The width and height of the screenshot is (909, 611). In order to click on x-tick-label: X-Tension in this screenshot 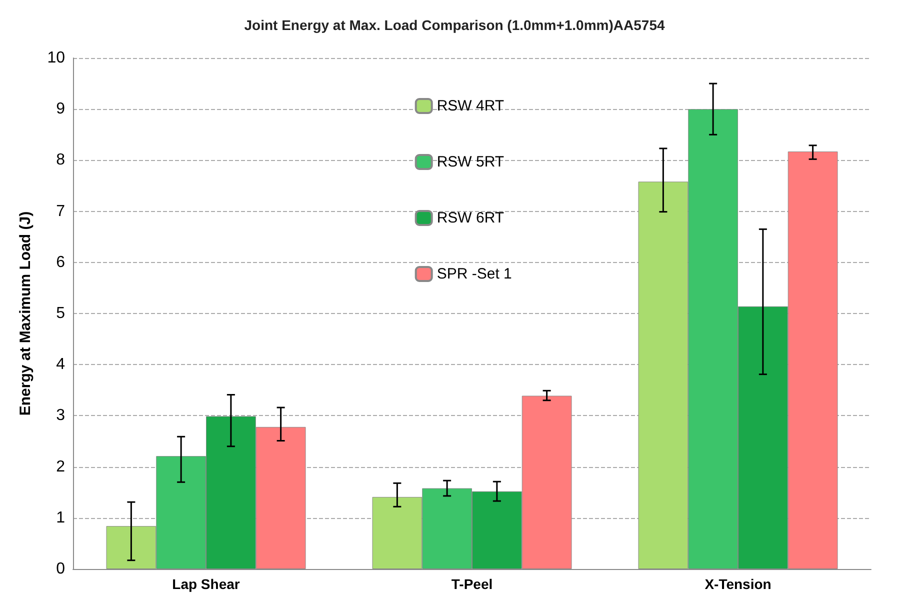, I will do `click(738, 584)`.